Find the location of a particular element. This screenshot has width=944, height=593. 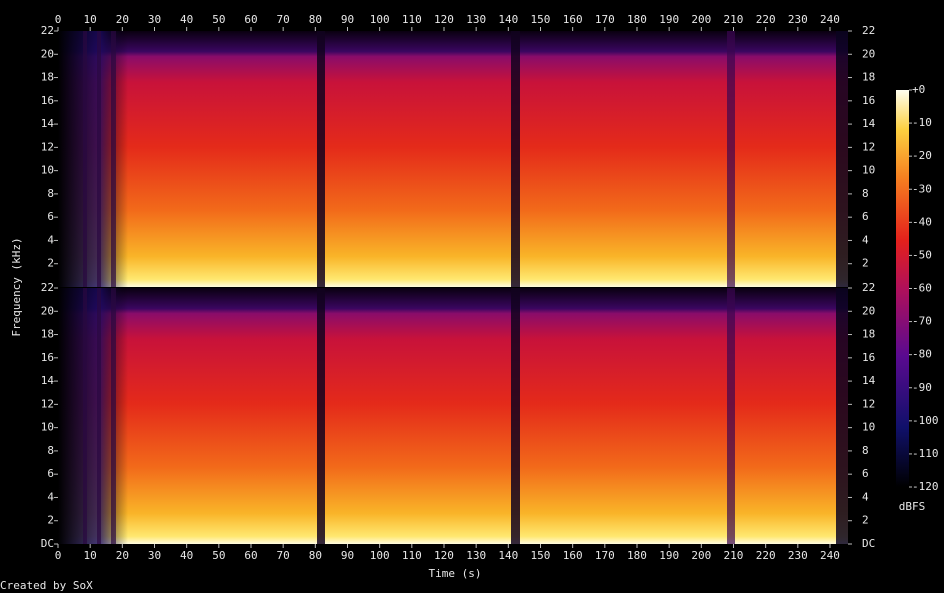

colorbar-tick-label: -80 is located at coordinates (922, 354).